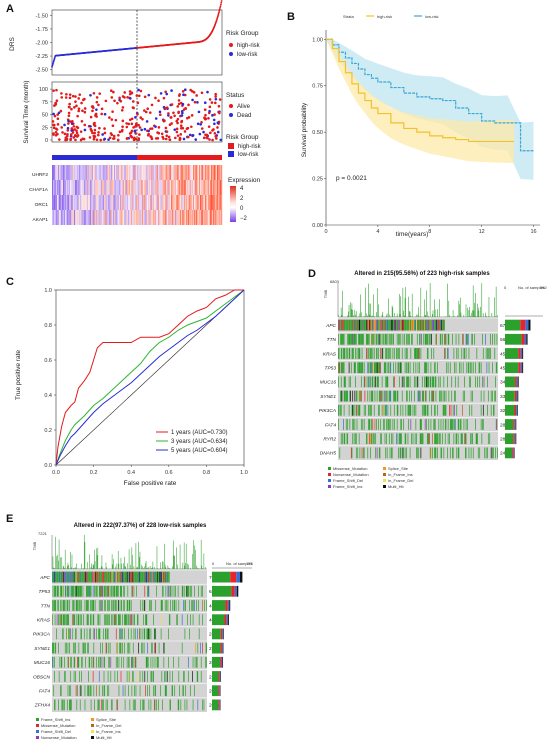 The width and height of the screenshot is (550, 747). Describe the element at coordinates (244, 116) in the screenshot. I see `status-legend-dead: Dead` at that location.